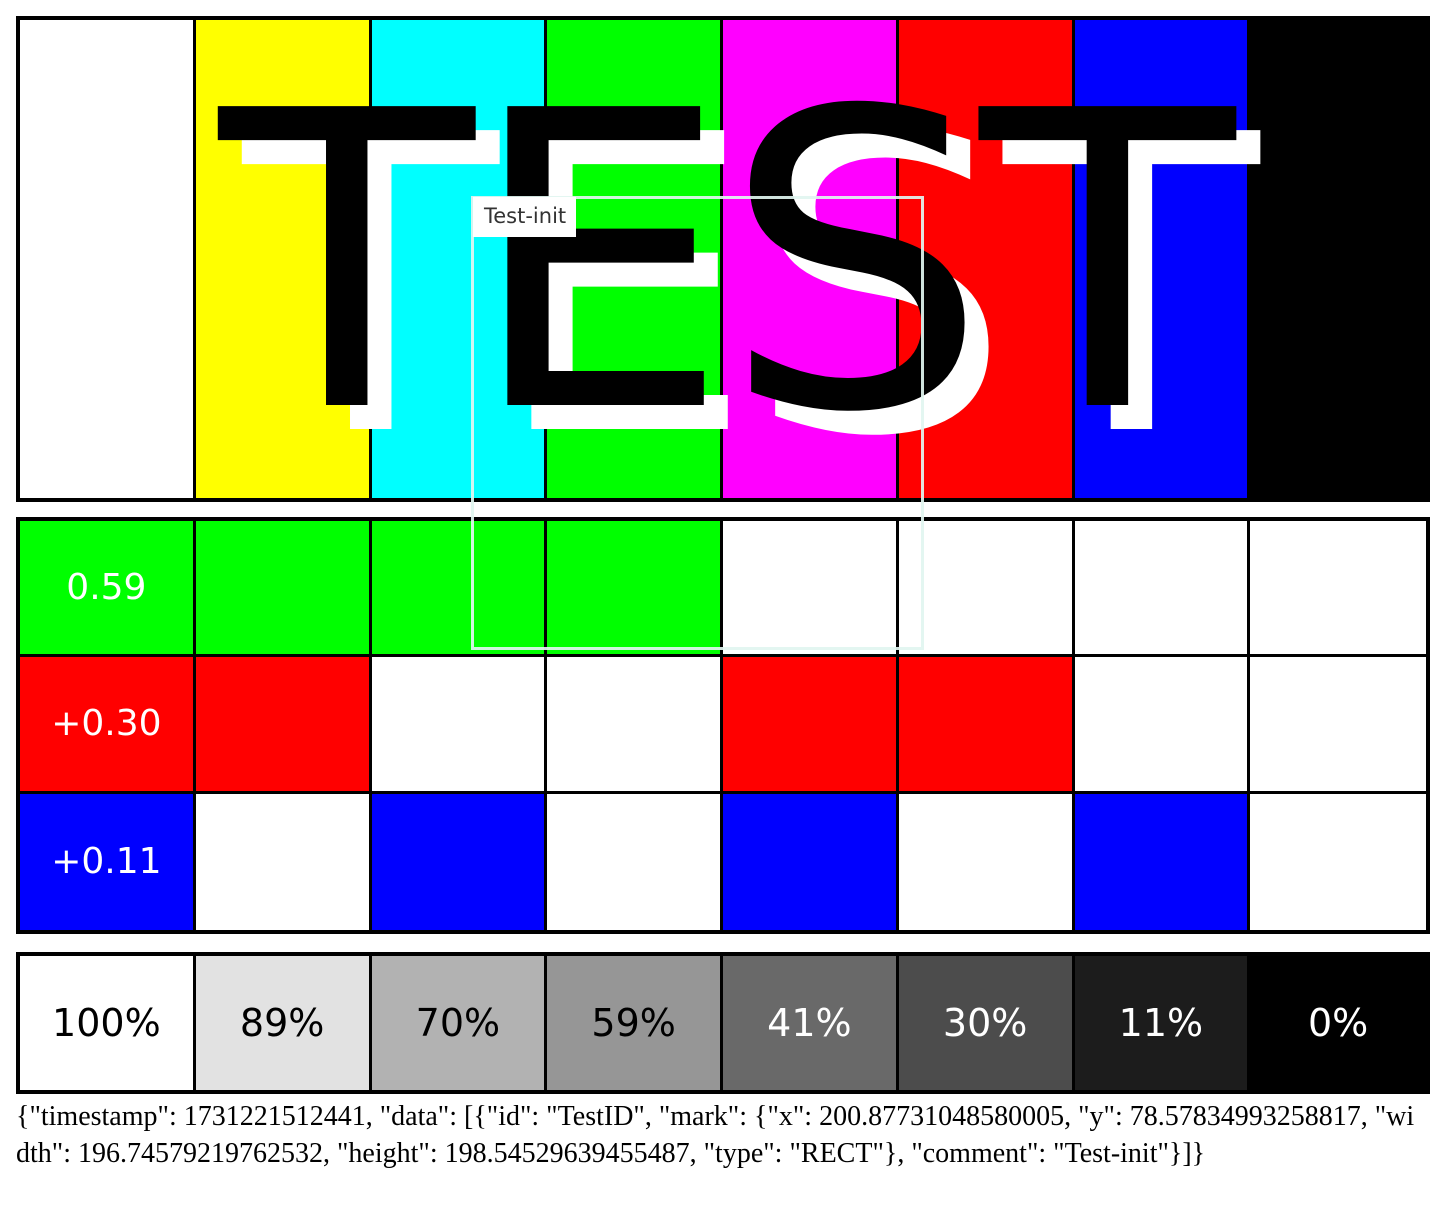 The height and width of the screenshot is (1230, 1444). I want to click on grey-step: 100%, so click(108, 1023).